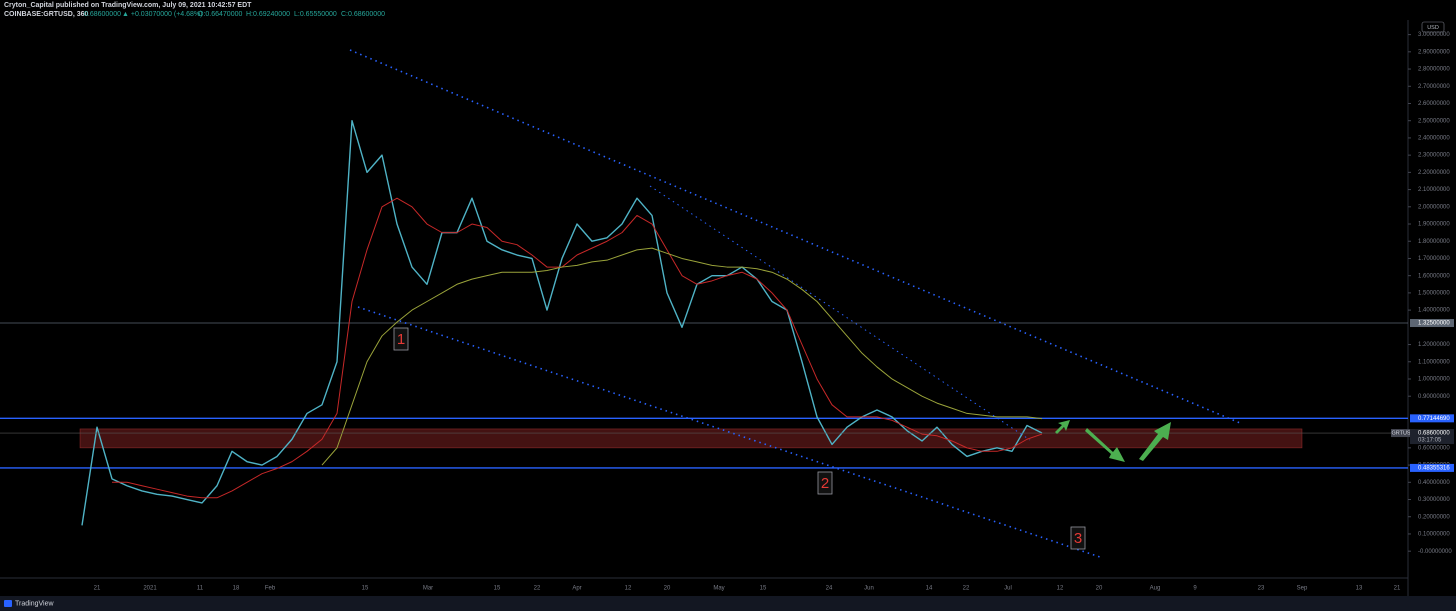  Describe the element at coordinates (270, 589) in the screenshot. I see `x-tick-label: Feb` at that location.